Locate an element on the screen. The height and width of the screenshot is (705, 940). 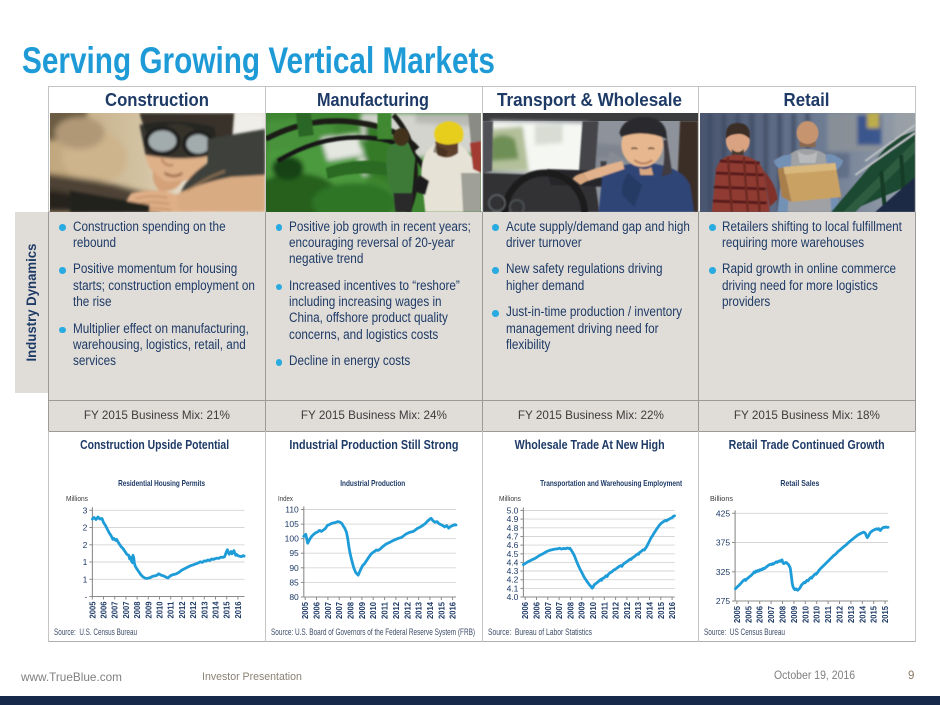
svg-text: 90 is located at coordinates (294, 568).